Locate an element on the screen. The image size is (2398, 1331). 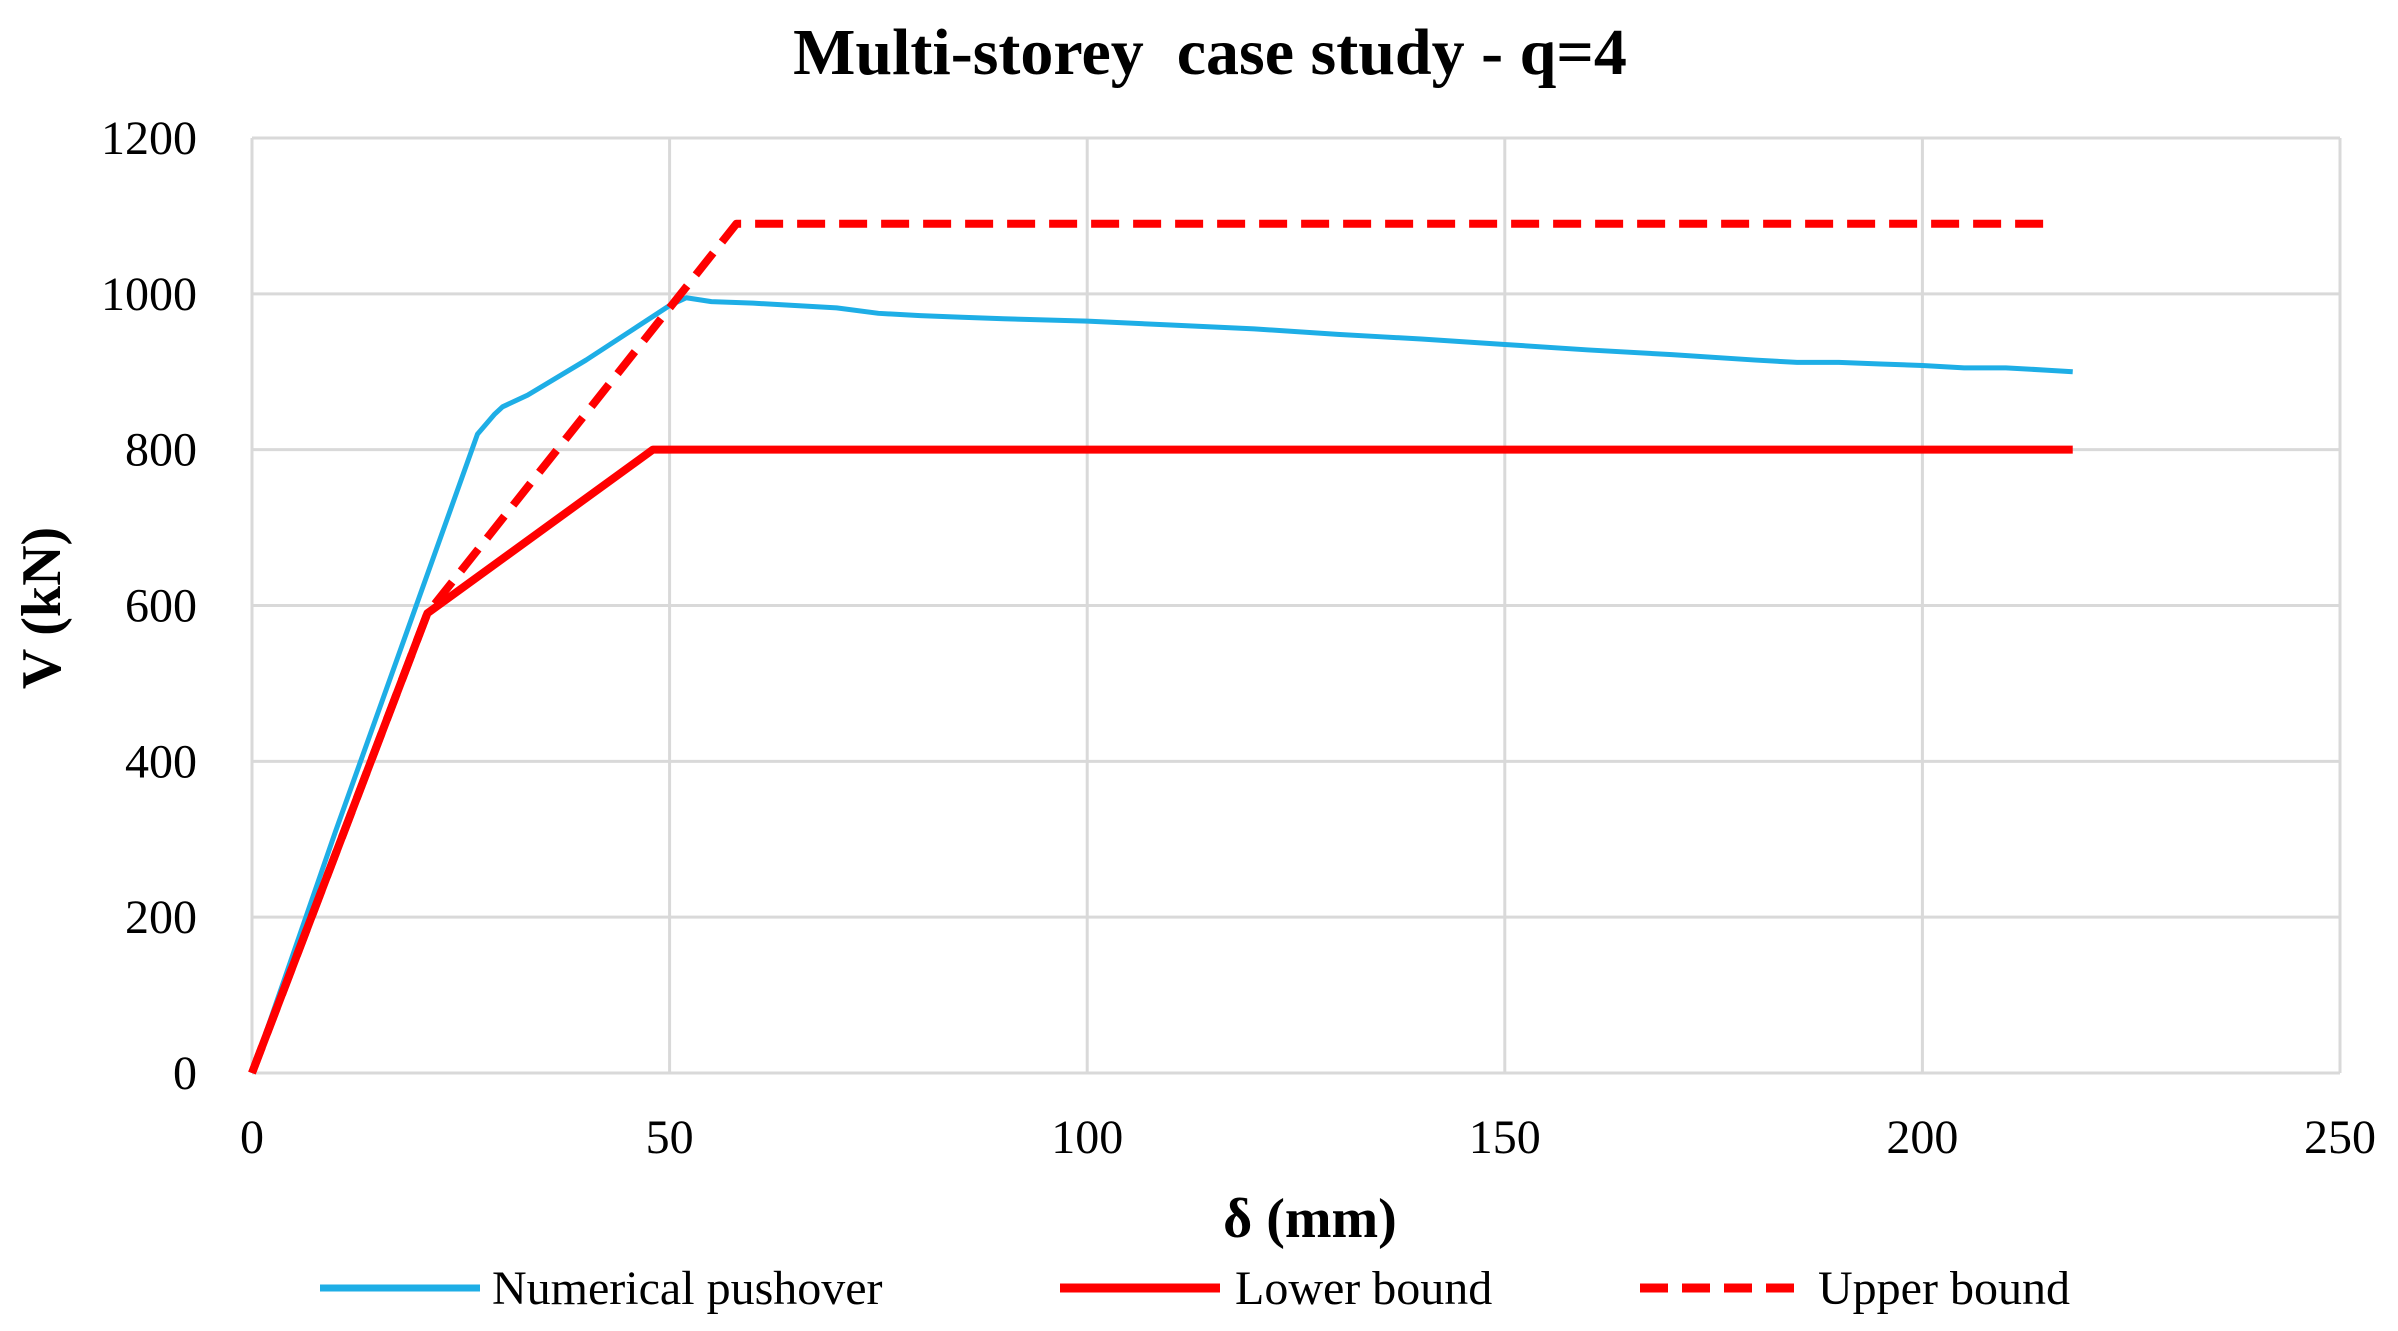
y-tick-label: 600 is located at coordinates (161, 606).